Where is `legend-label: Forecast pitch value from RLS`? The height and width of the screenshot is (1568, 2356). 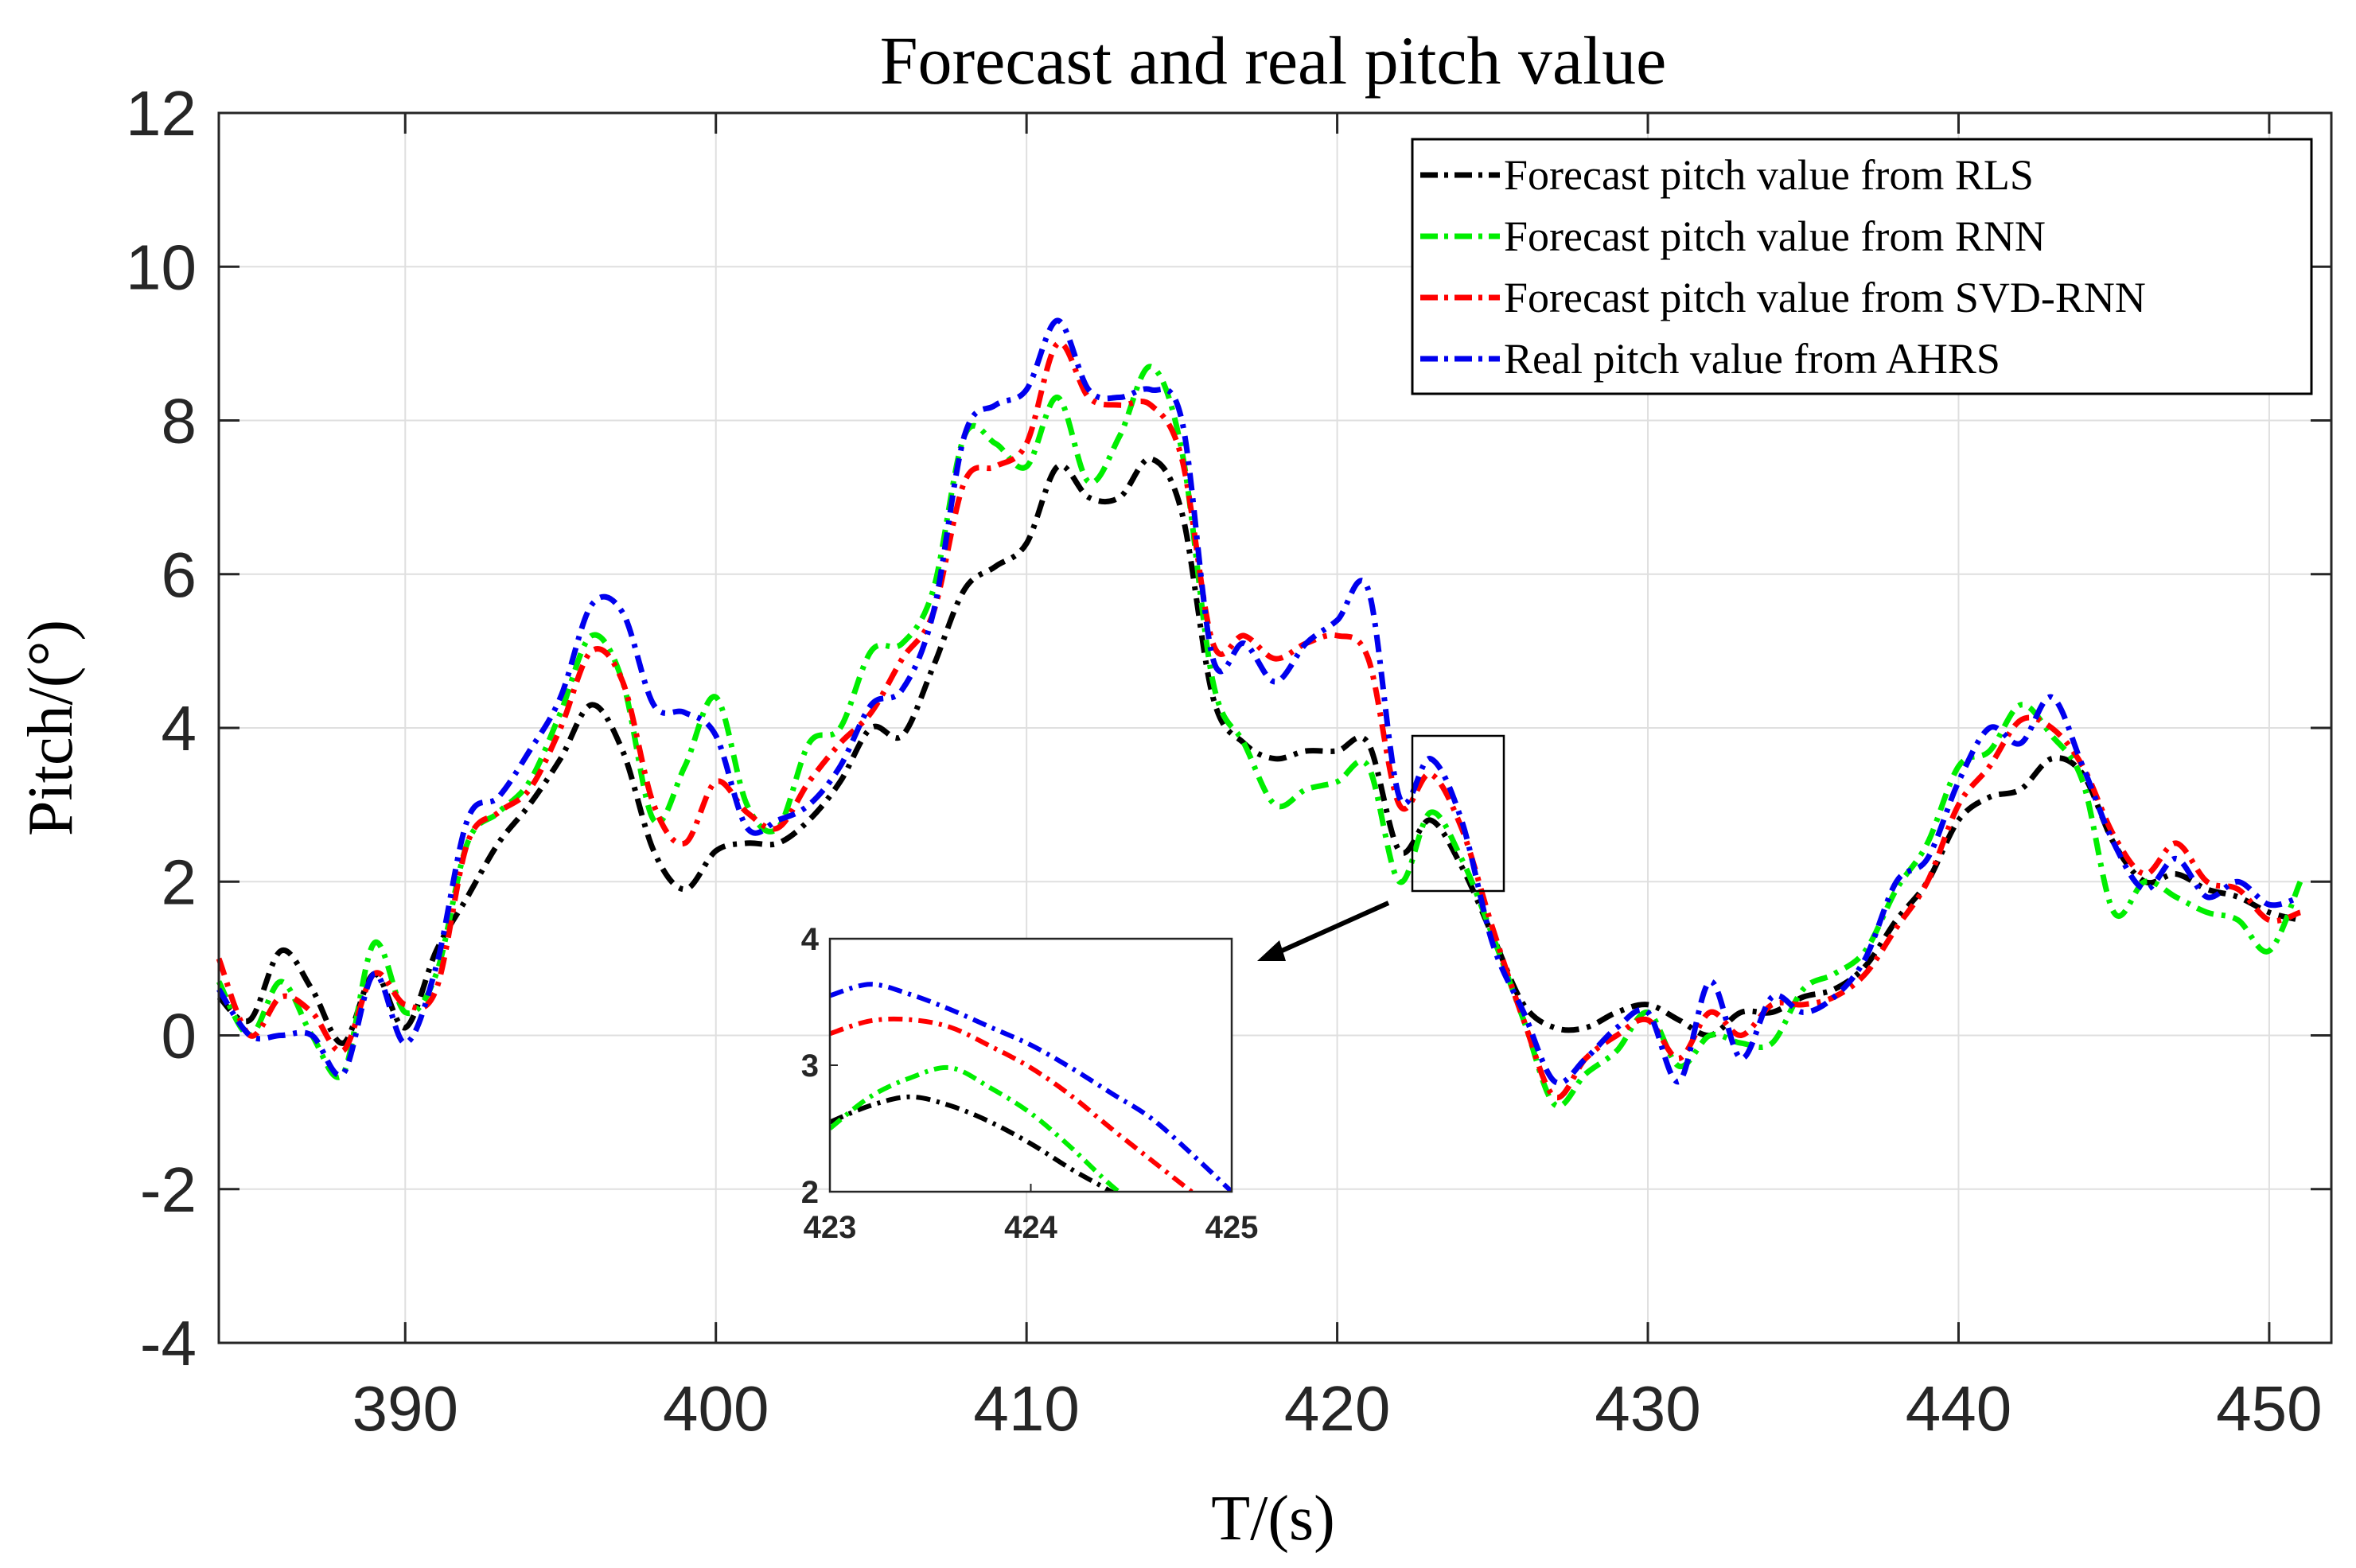
legend-label: Forecast pitch value from RLS is located at coordinates (1769, 175).